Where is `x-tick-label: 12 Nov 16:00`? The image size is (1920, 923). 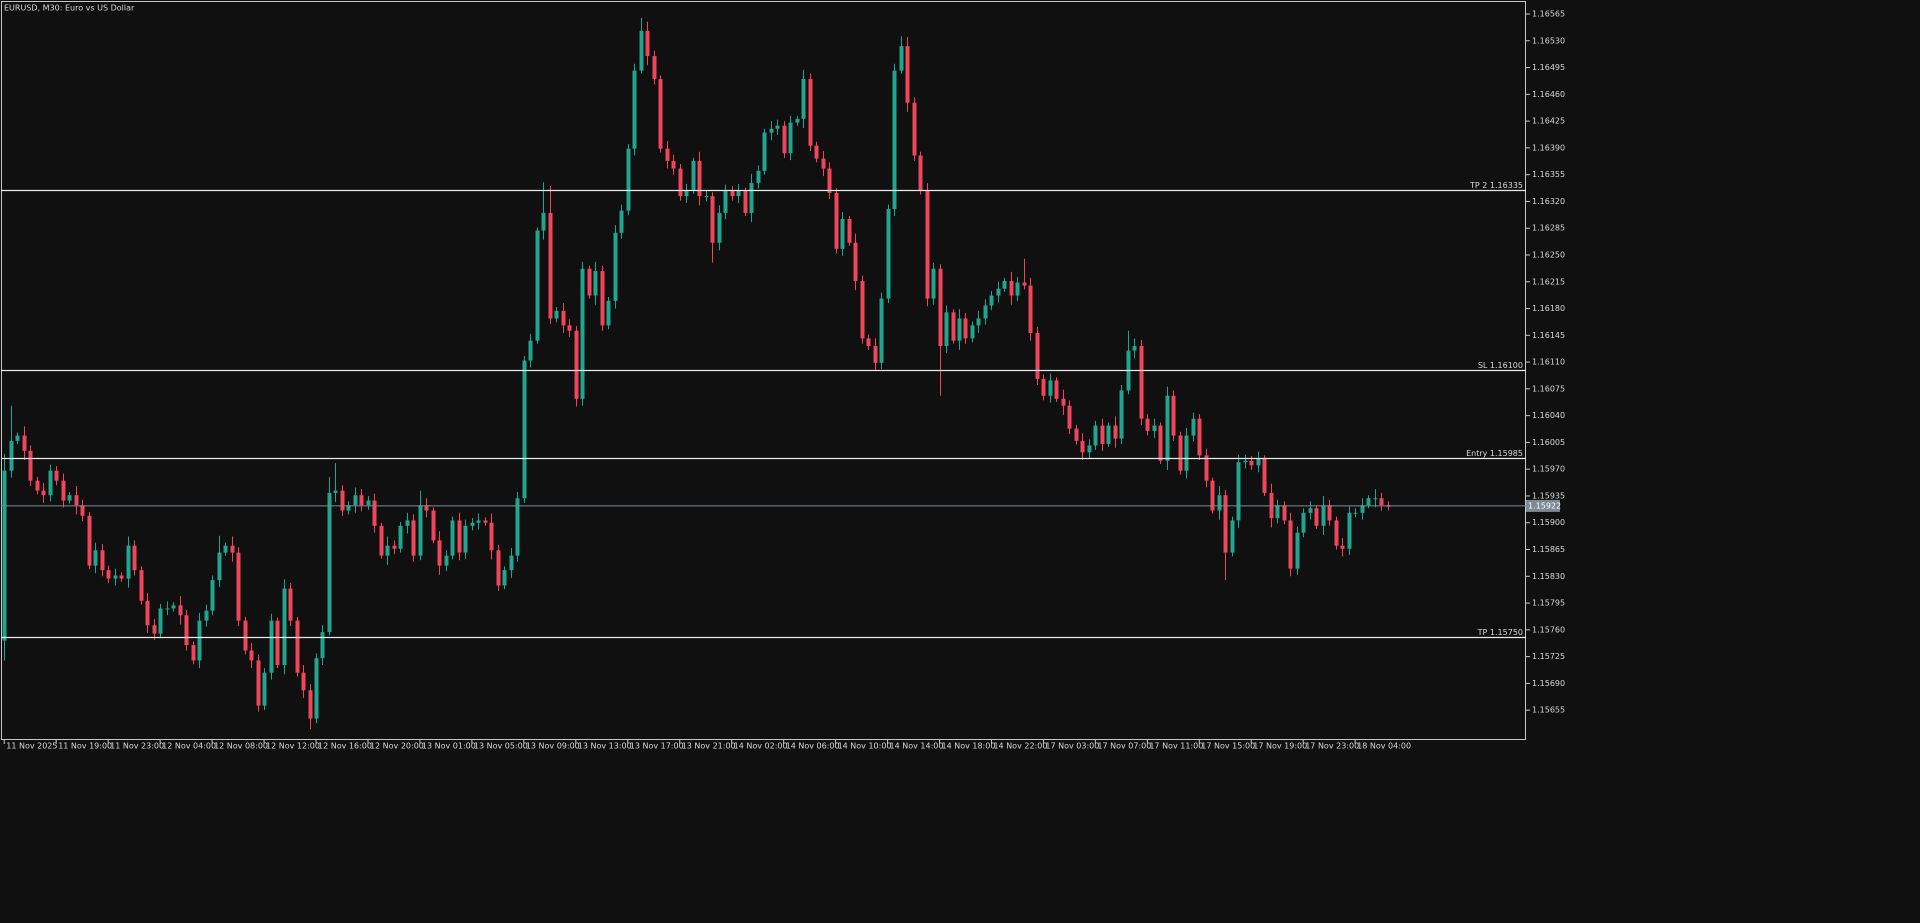
x-tick-label: 12 Nov 16:00 is located at coordinates (345, 746).